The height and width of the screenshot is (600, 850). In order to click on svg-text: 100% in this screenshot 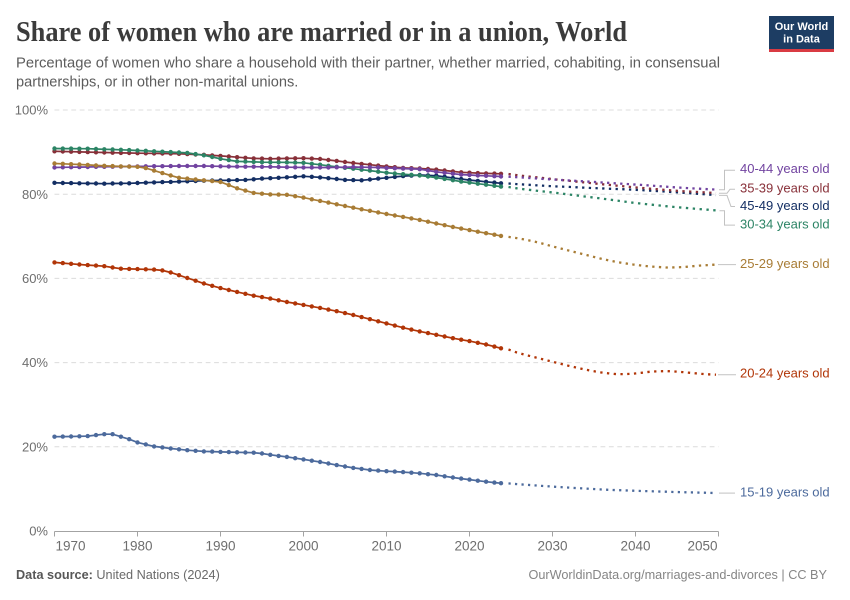, I will do `click(32, 110)`.